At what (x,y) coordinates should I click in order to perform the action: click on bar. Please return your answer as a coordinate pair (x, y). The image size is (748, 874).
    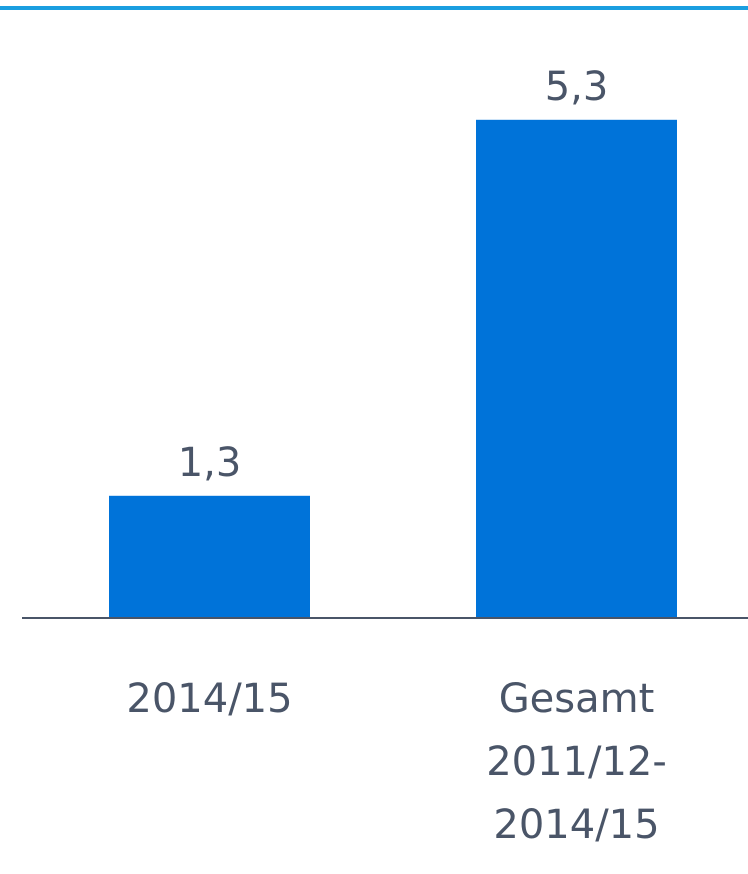
    Looking at the image, I should click on (209, 556).